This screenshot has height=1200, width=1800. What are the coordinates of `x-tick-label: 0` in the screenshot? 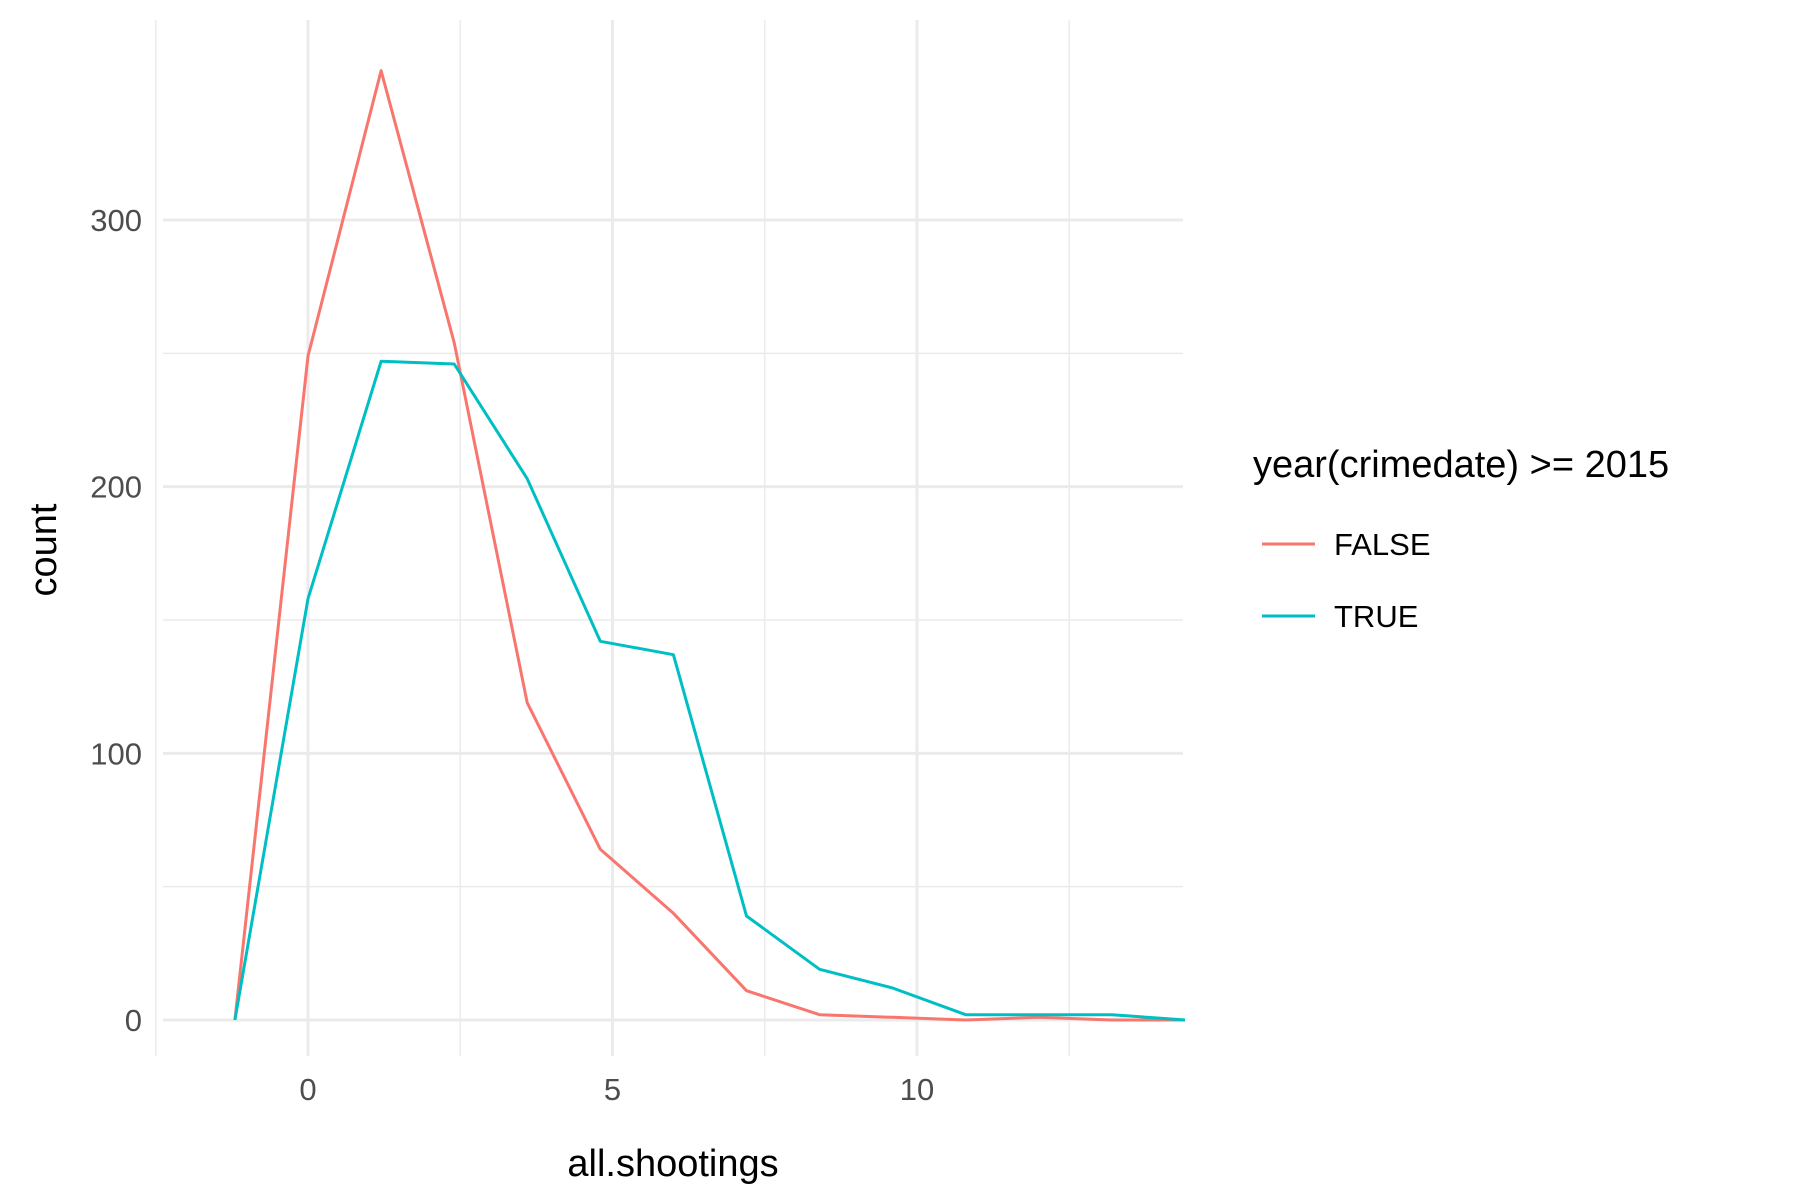 It's located at (307, 1089).